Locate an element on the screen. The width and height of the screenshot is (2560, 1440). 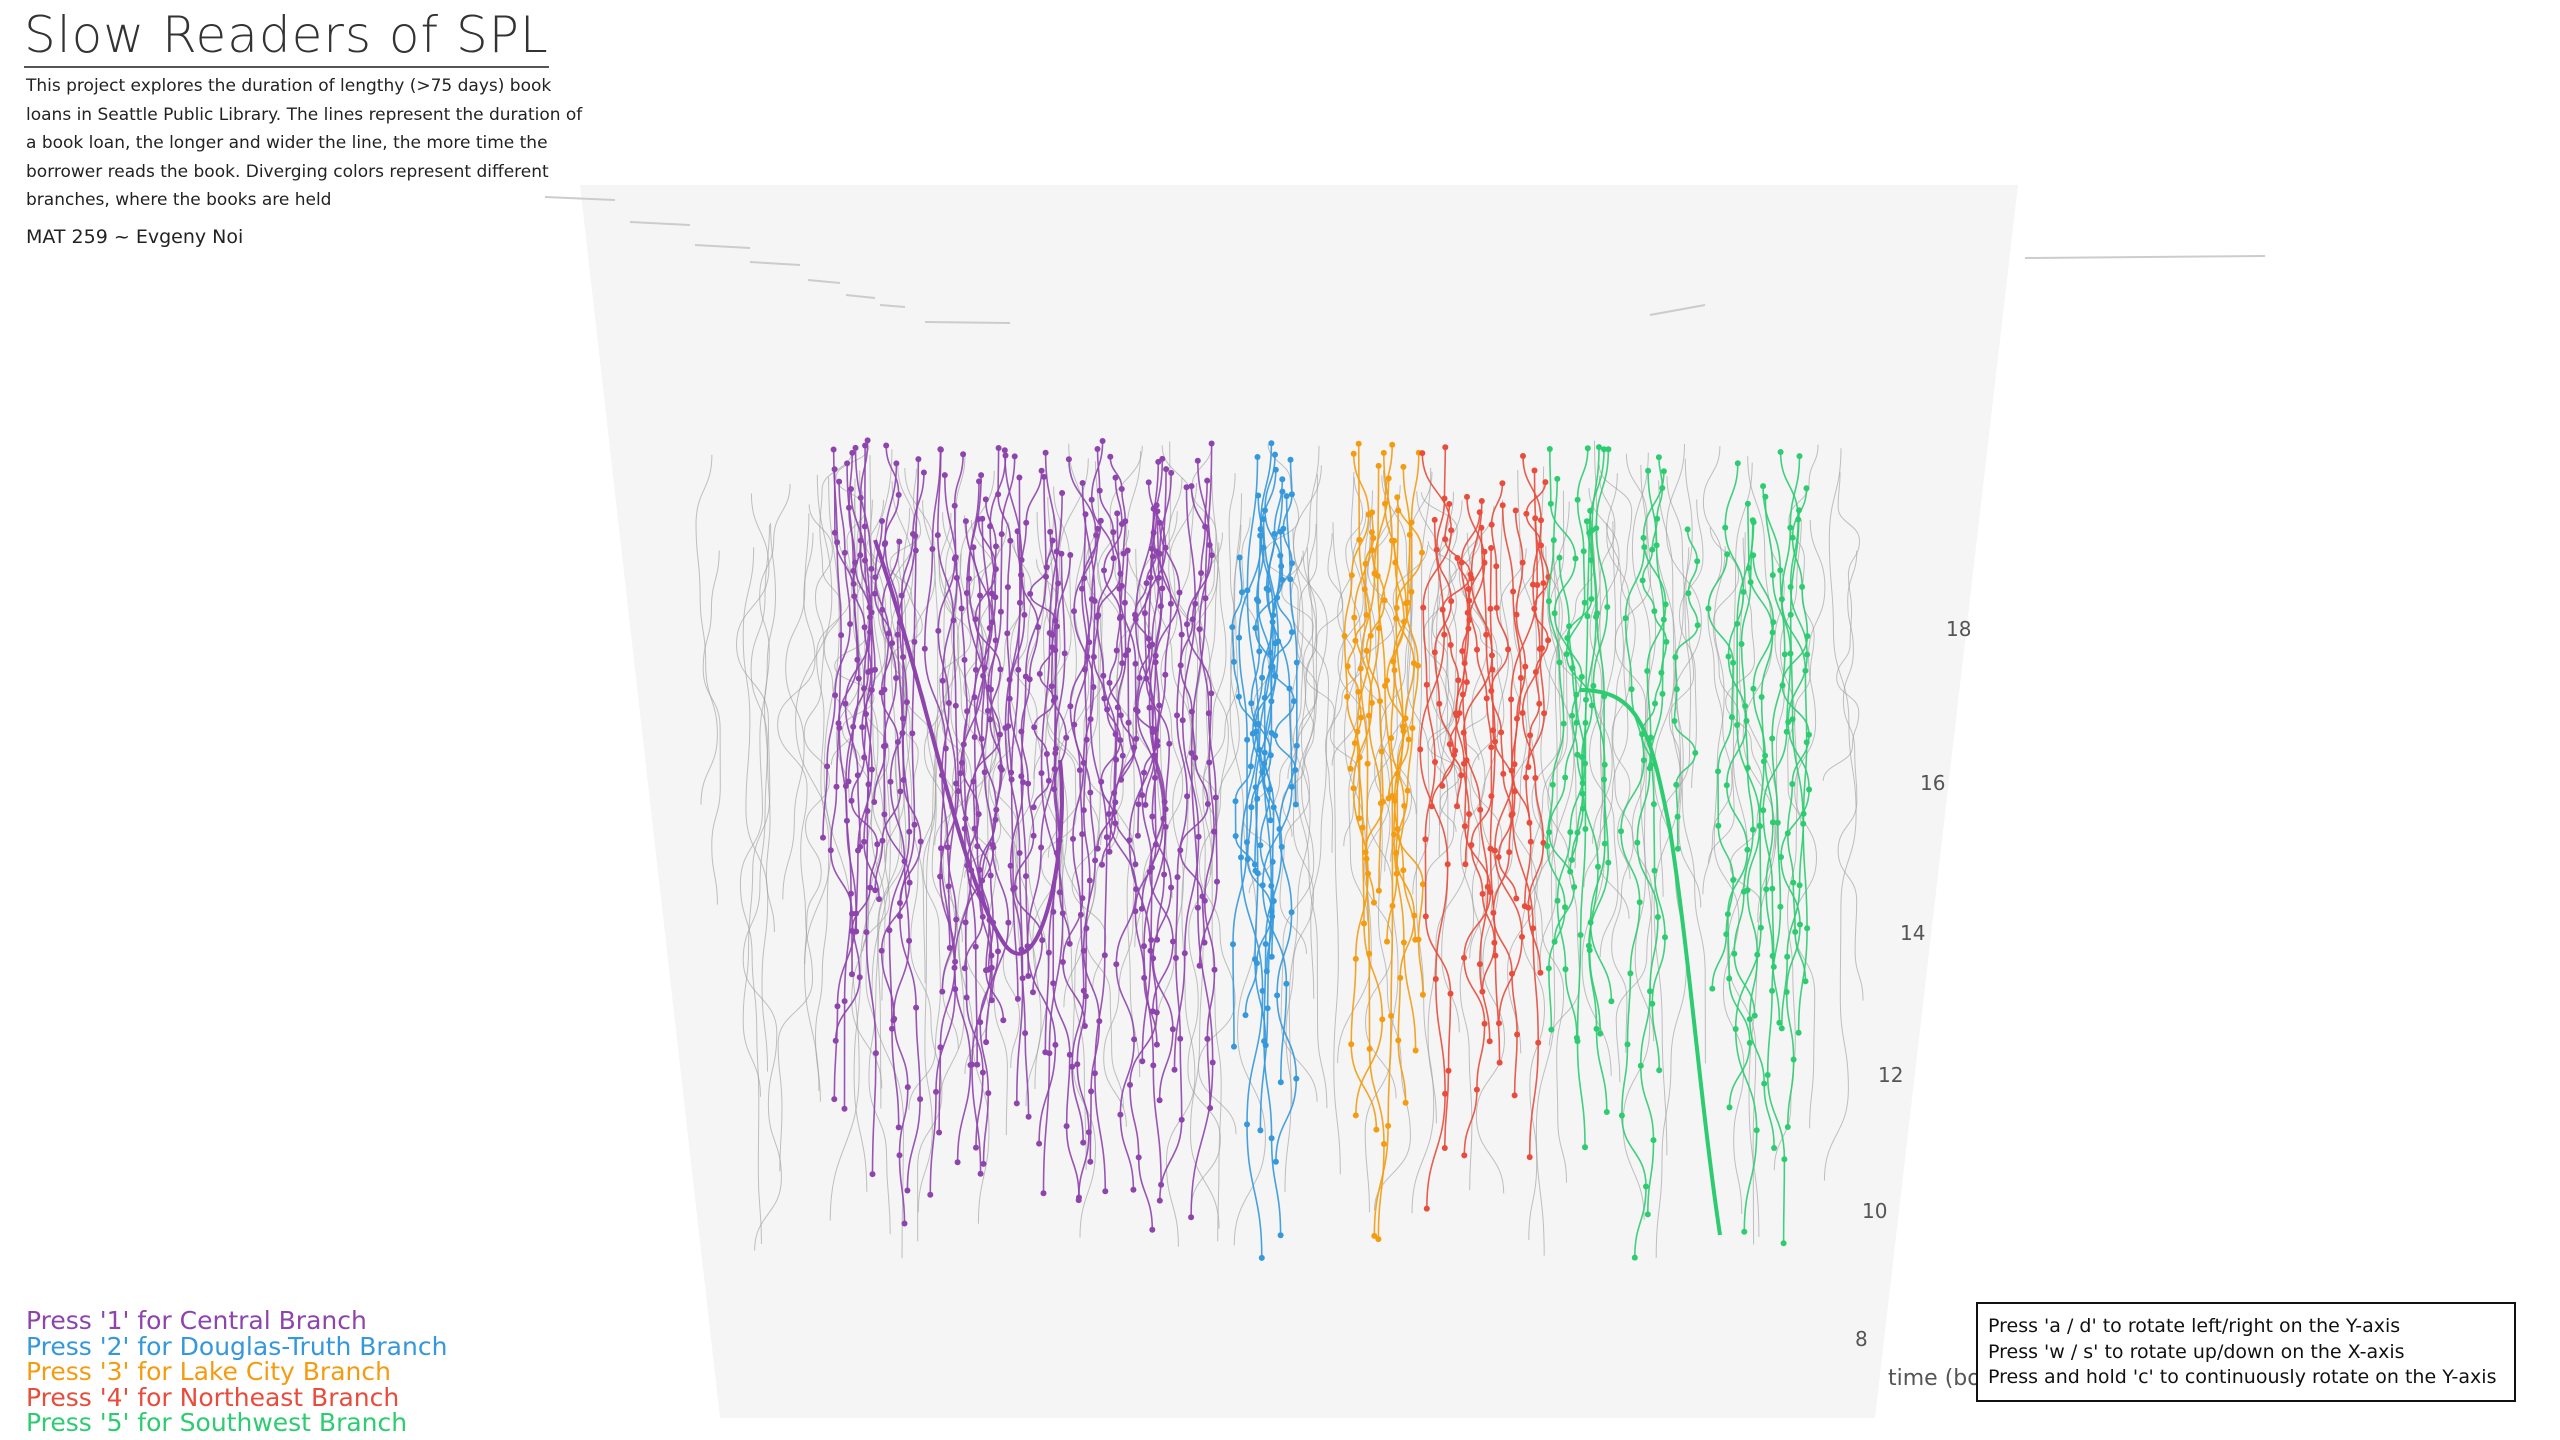
legend-item-branch-3: Press '3' for Lake City Branch is located at coordinates (208, 1371).